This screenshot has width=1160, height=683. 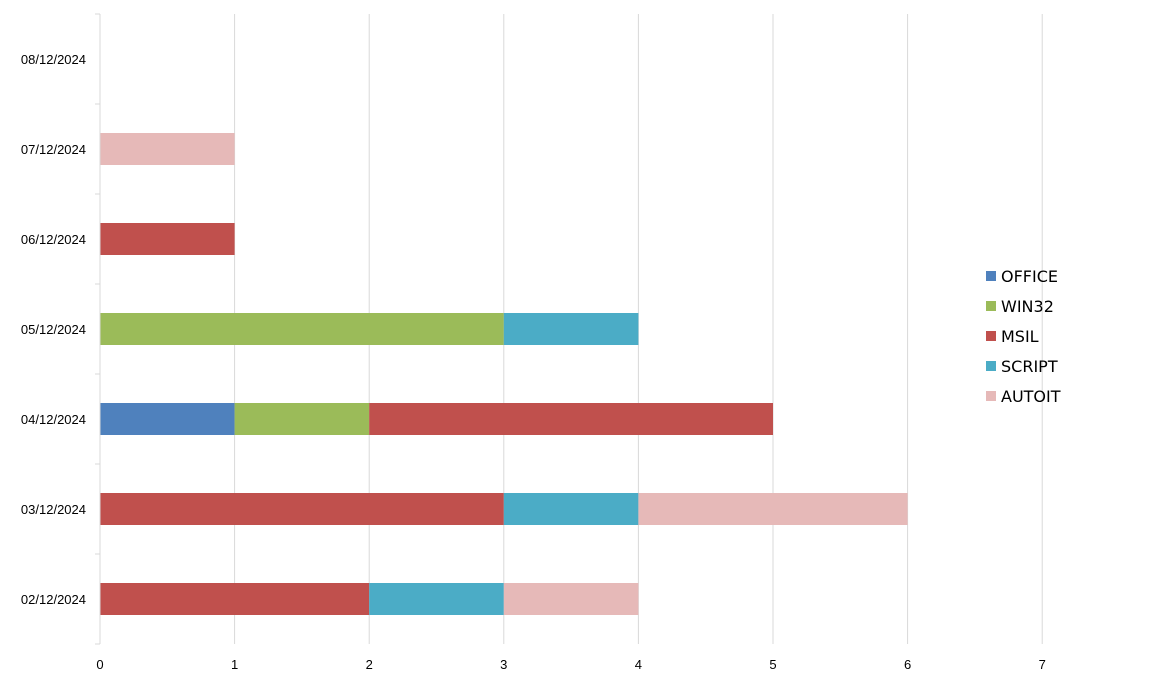 What do you see at coordinates (167, 239) in the screenshot?
I see `bar-msil-06-12-2024` at bounding box center [167, 239].